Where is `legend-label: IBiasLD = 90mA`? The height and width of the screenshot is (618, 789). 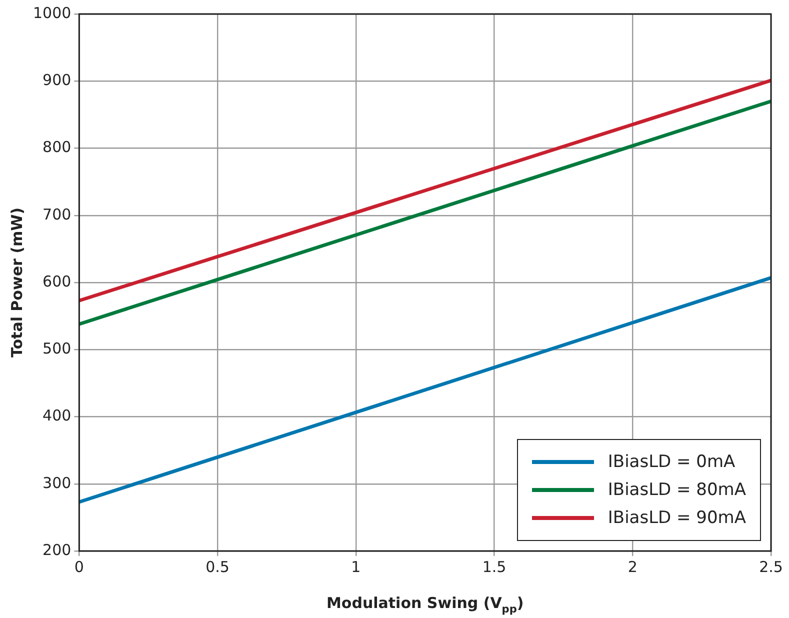
legend-label: IBiasLD = 90mA is located at coordinates (677, 518).